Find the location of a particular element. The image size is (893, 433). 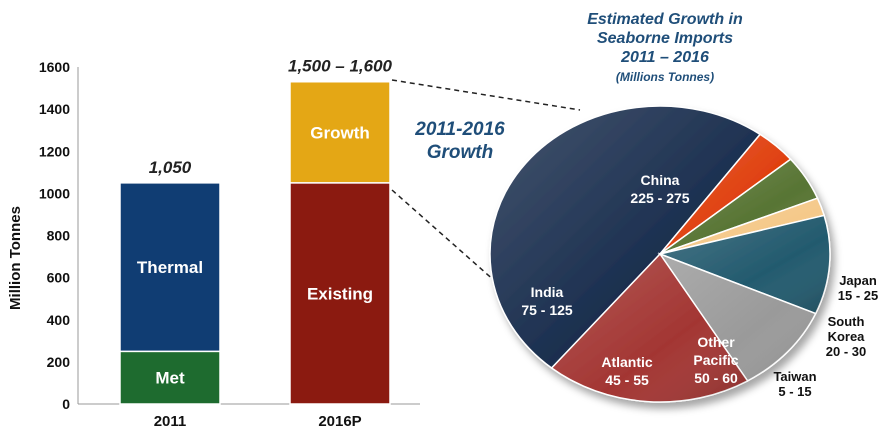

pie-label-china: 225 - 275 is located at coordinates (659, 198).